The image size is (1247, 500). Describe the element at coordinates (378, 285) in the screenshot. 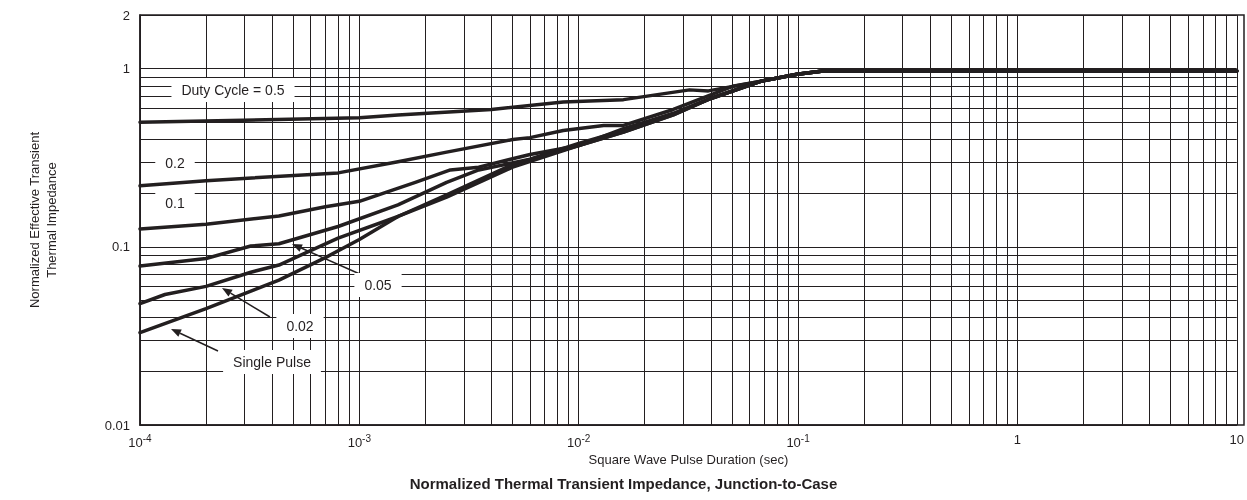

I see `text: 0.05` at that location.